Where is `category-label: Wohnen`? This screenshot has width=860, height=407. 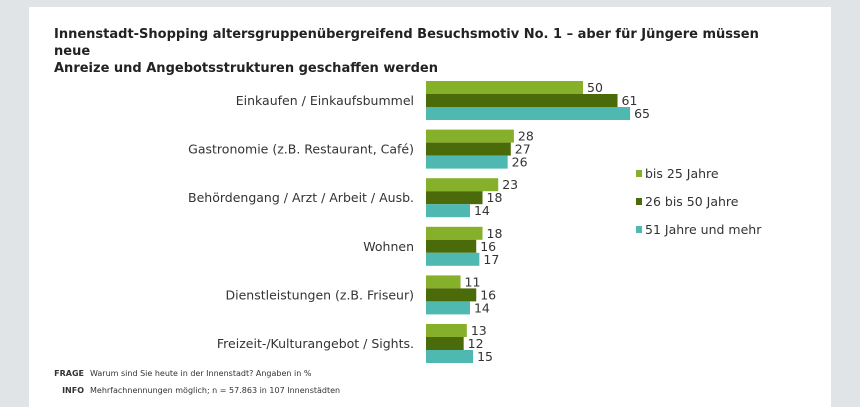
category-label: Wohnen is located at coordinates (388, 246).